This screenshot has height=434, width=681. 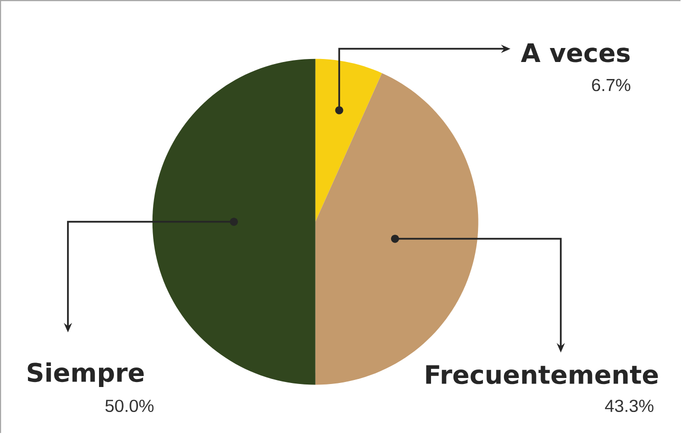 I want to click on data-label: 50.0%, so click(x=129, y=406).